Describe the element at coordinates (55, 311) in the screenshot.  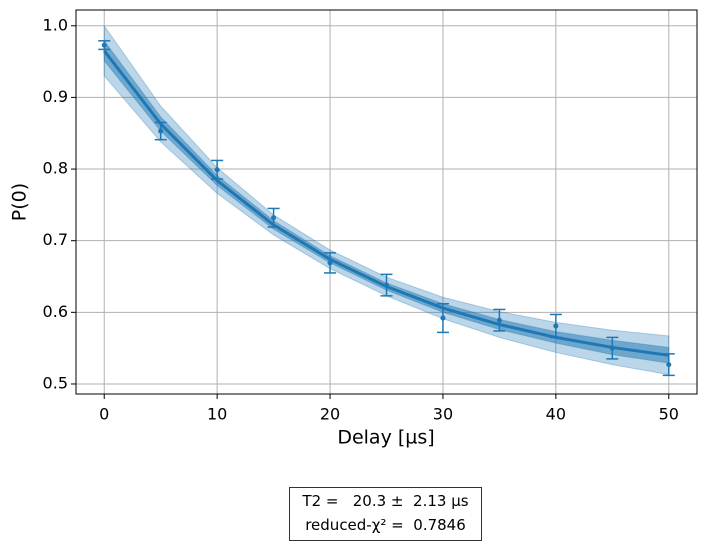
I see `y-tick-label: 0.6` at that location.